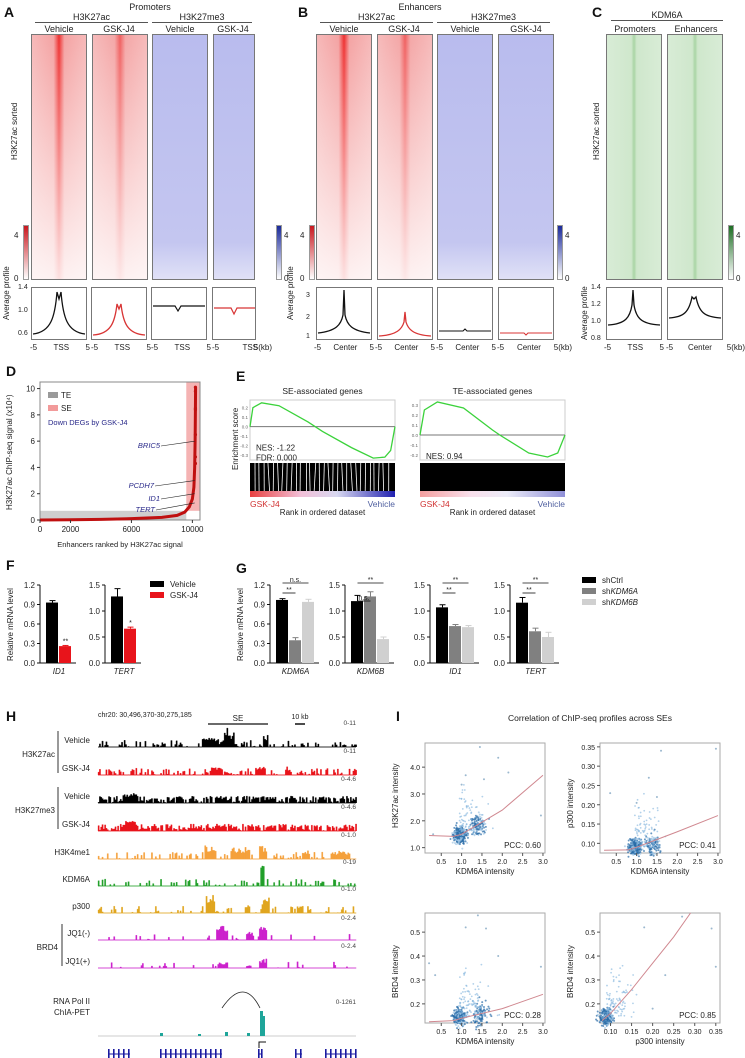 The width and height of the screenshot is (745, 1058). What do you see at coordinates (415, 405) in the screenshot?
I see `gsea-ytick: 0.3` at bounding box center [415, 405].